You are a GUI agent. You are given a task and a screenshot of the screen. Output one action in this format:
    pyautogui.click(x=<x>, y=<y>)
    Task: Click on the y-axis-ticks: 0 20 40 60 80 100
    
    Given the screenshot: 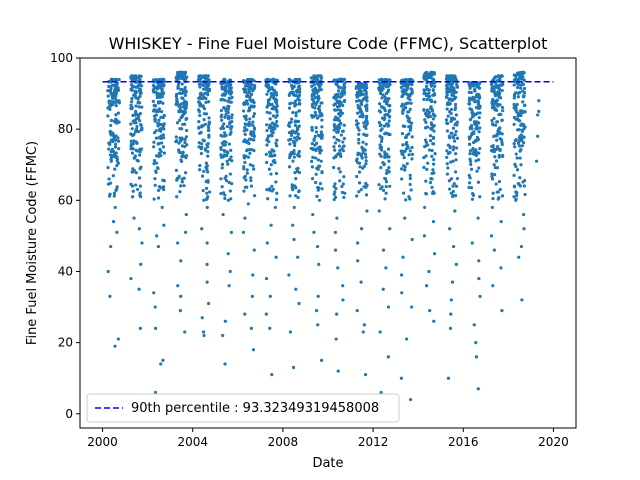 What is the action you would take?
    pyautogui.click(x=65, y=236)
    